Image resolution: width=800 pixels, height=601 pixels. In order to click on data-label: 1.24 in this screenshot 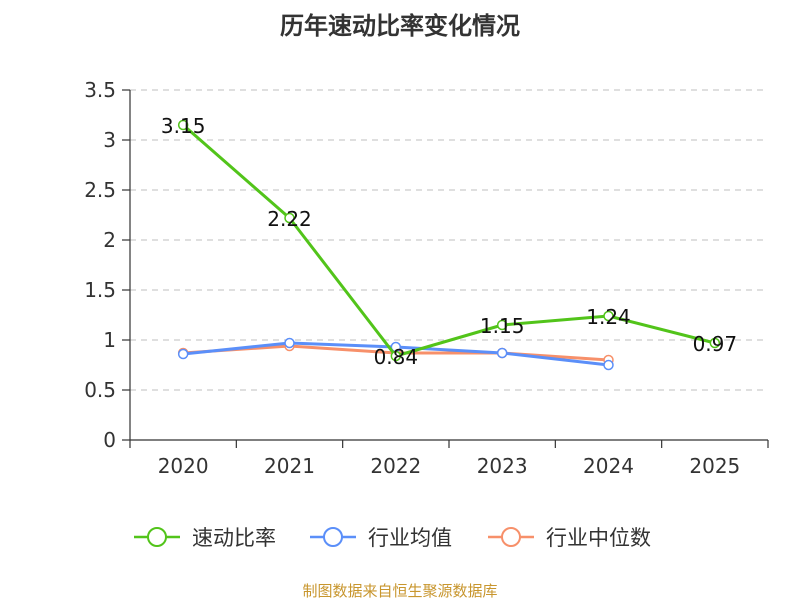, I will do `click(608, 317)`.